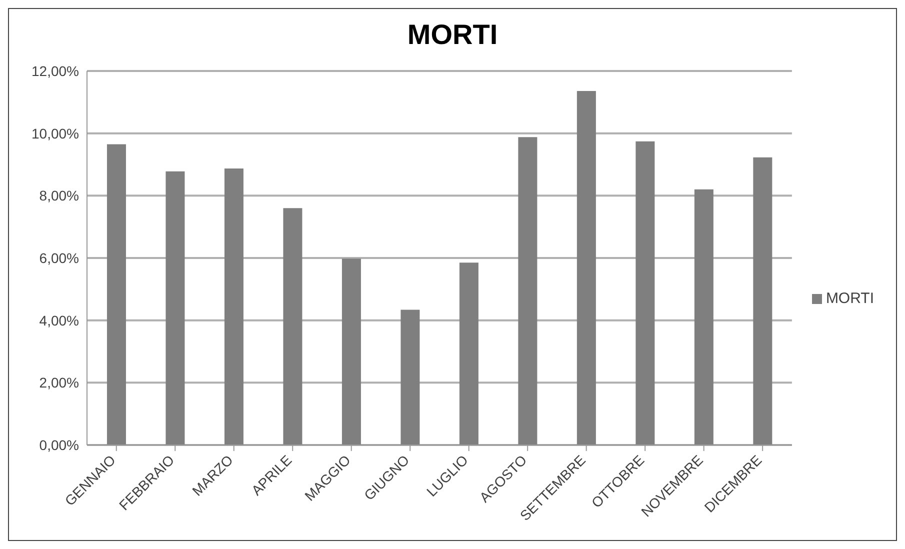 This screenshot has height=549, width=905. Describe the element at coordinates (452, 35) in the screenshot. I see `chart-title: MORTI` at that location.